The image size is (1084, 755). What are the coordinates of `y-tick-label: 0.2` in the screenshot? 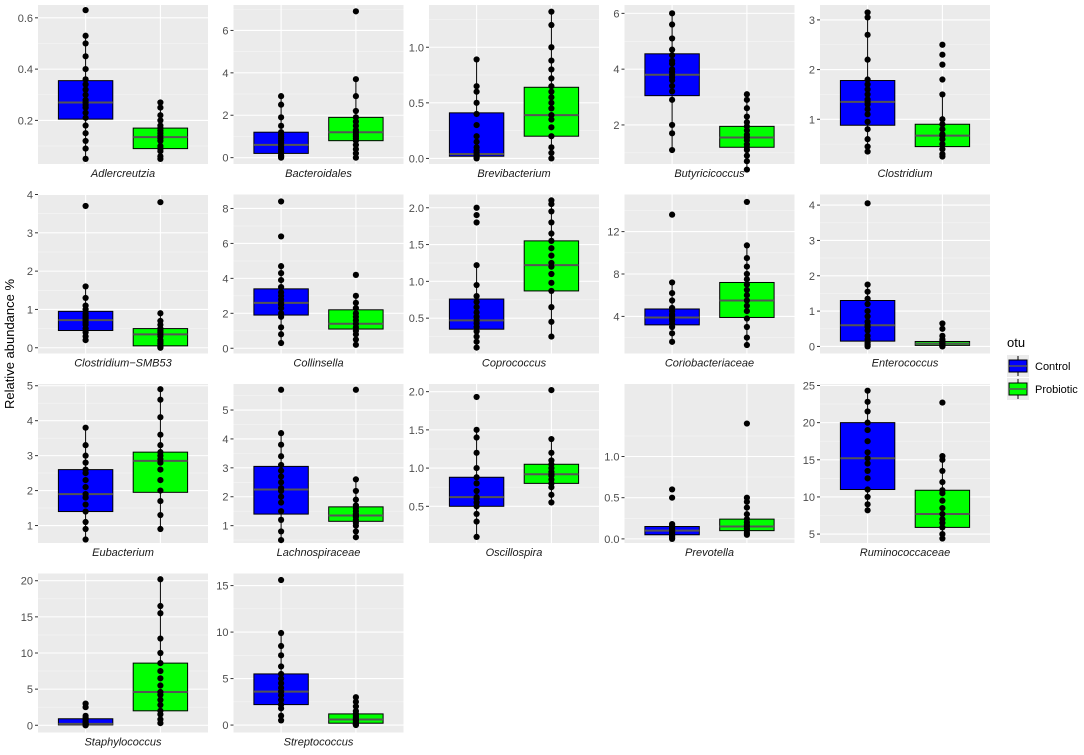 It's located at (25, 121).